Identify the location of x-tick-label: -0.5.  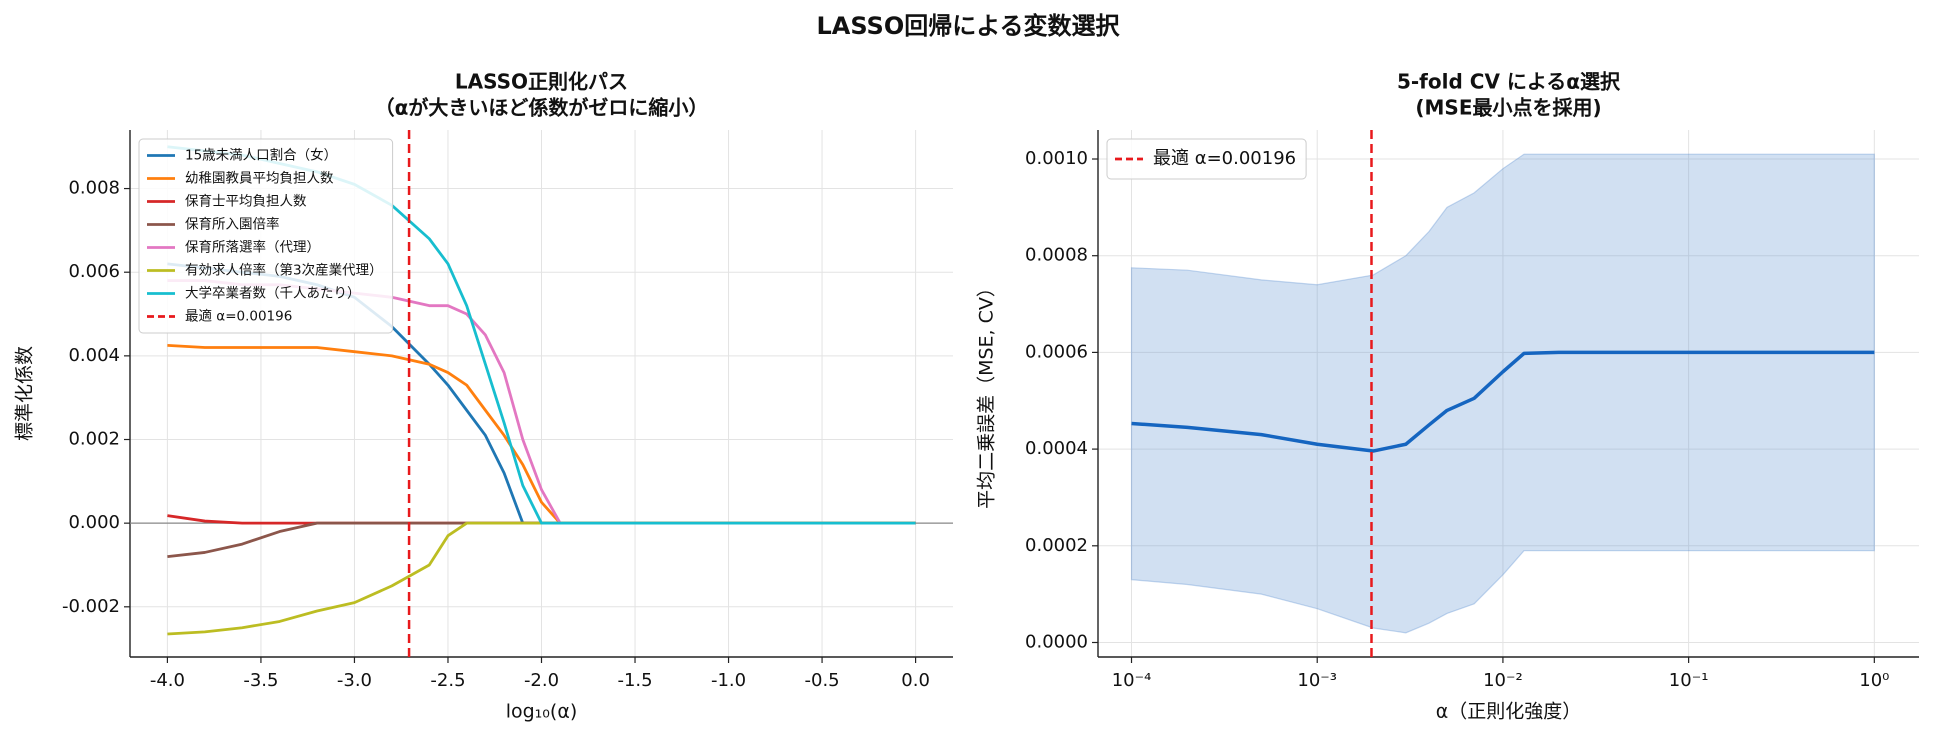
(822, 680).